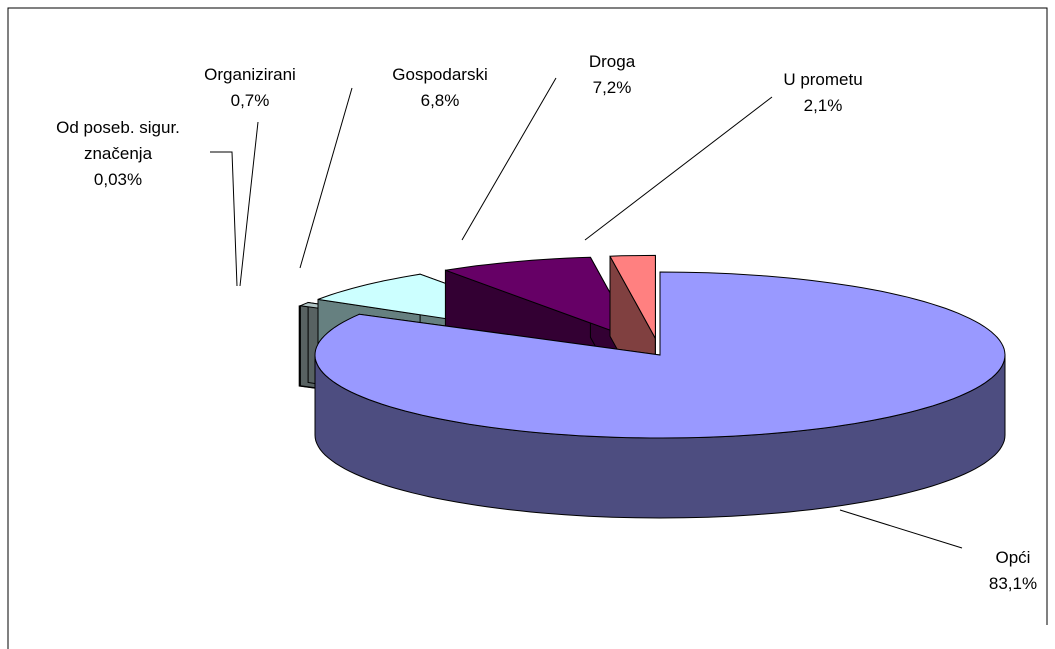 This screenshot has width=1055, height=649. Describe the element at coordinates (612, 61) in the screenshot. I see `category-label: Droga` at that location.